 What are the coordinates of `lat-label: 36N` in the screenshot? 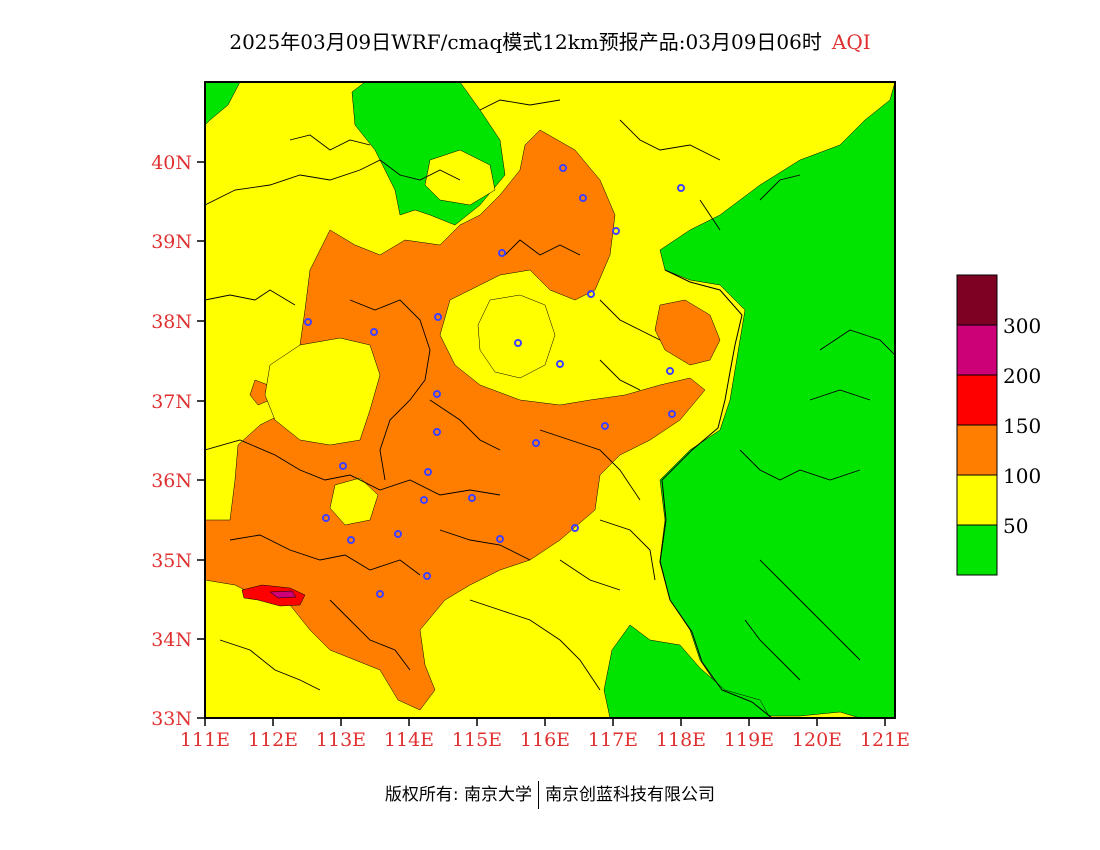 It's located at (171, 481).